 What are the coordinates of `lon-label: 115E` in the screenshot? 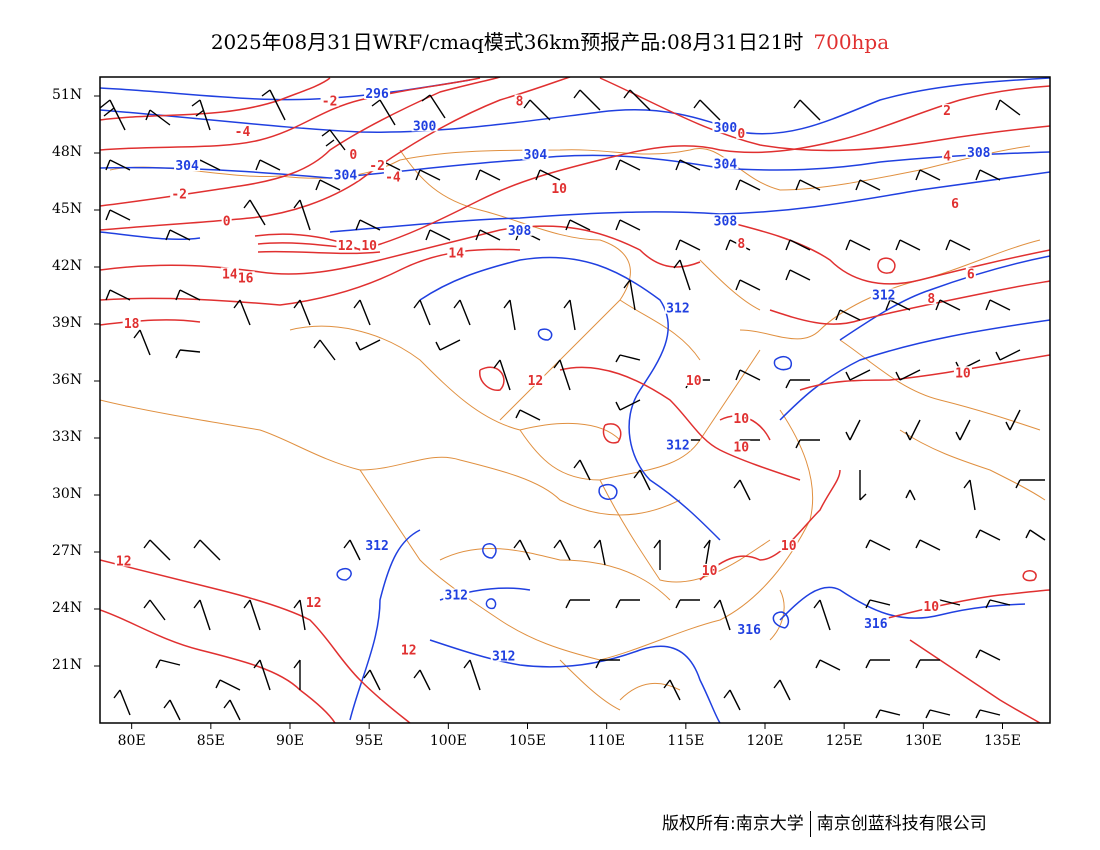 It's located at (686, 741).